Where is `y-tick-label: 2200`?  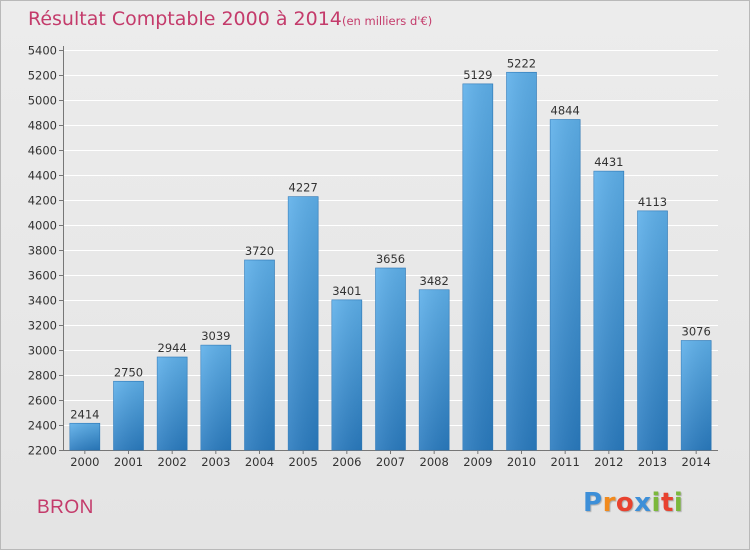
y-tick-label: 2200 is located at coordinates (42, 451).